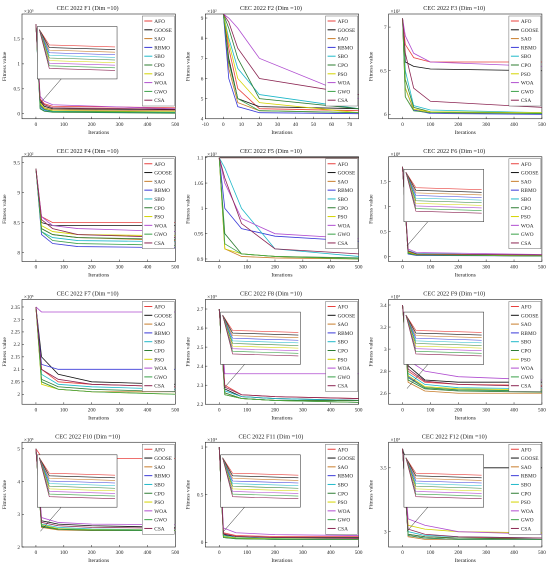 Image resolution: width=550 pixels, height=571 pixels. Describe the element at coordinates (443, 182) in the screenshot. I see `inset-line-goose` at that location.